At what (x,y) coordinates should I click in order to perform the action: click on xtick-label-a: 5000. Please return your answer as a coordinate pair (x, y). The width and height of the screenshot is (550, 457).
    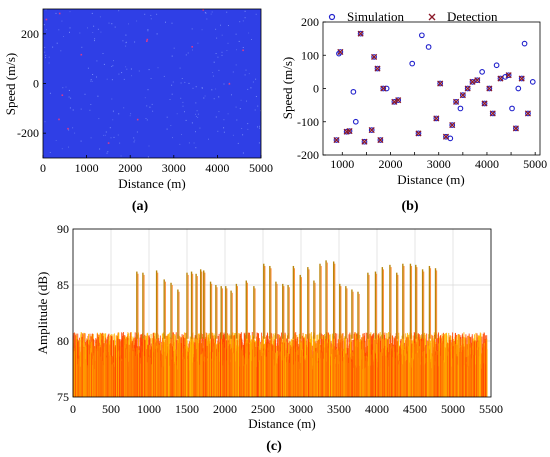
    Looking at the image, I should click on (261, 168).